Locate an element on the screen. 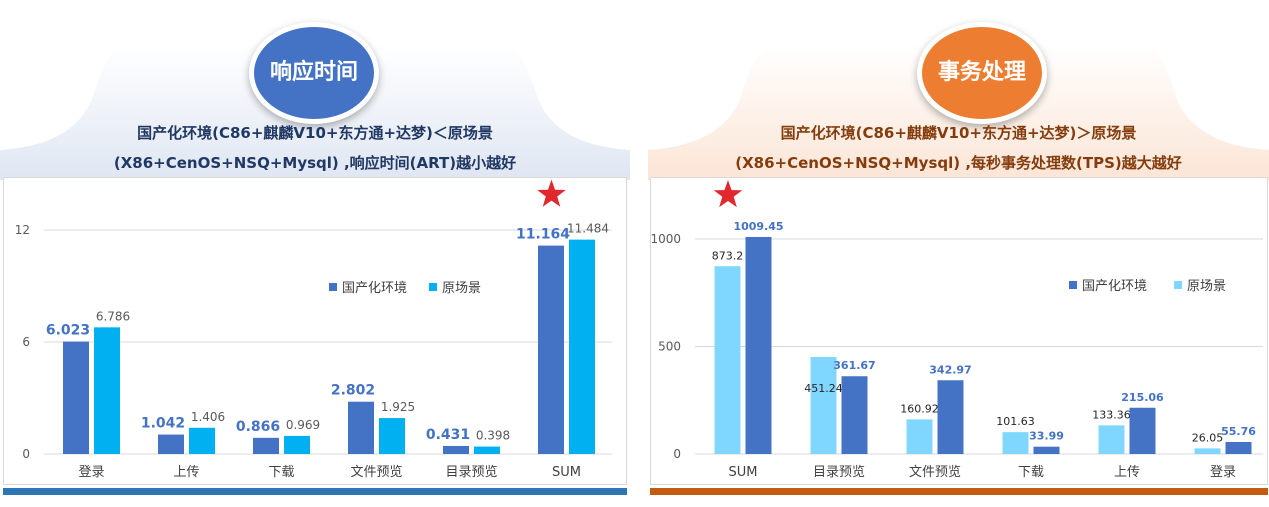 Image resolution: width=1269 pixels, height=507 pixels. data-label: 26.05 is located at coordinates (1208, 437).